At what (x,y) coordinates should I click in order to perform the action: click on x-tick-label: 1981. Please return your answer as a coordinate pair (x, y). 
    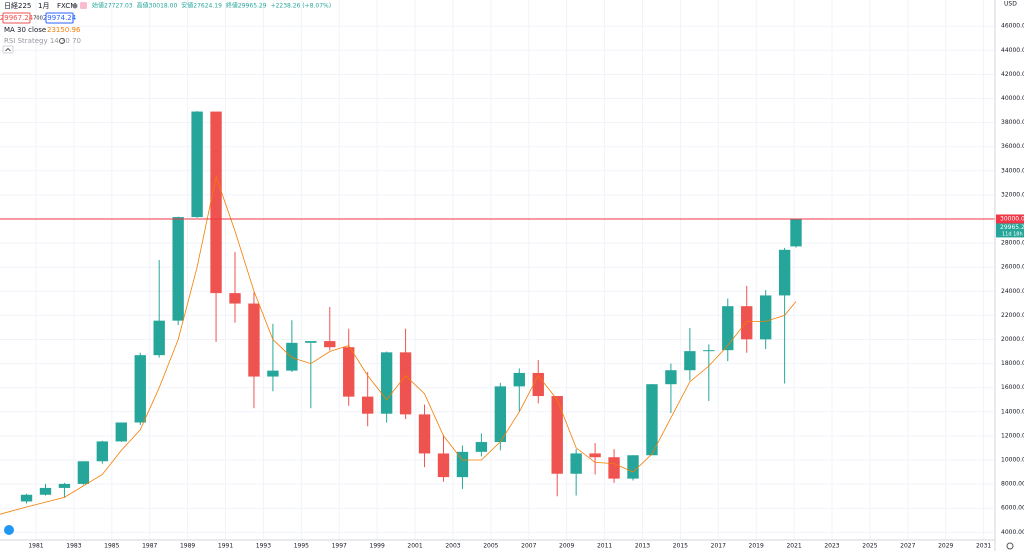
    Looking at the image, I should click on (35, 546).